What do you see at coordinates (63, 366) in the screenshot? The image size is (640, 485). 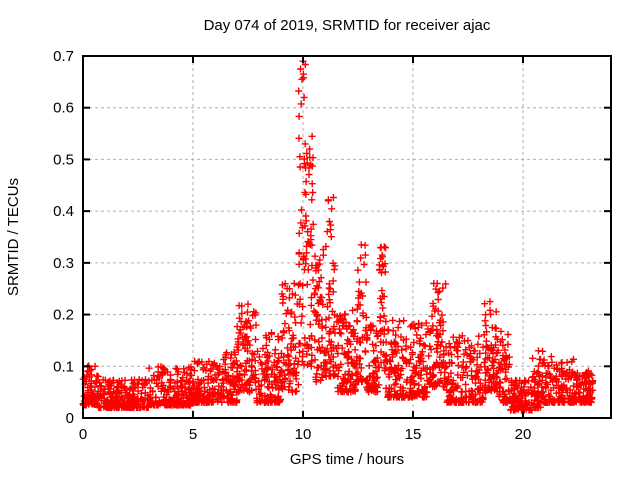 I see `y-tick-label: 0.1` at bounding box center [63, 366].